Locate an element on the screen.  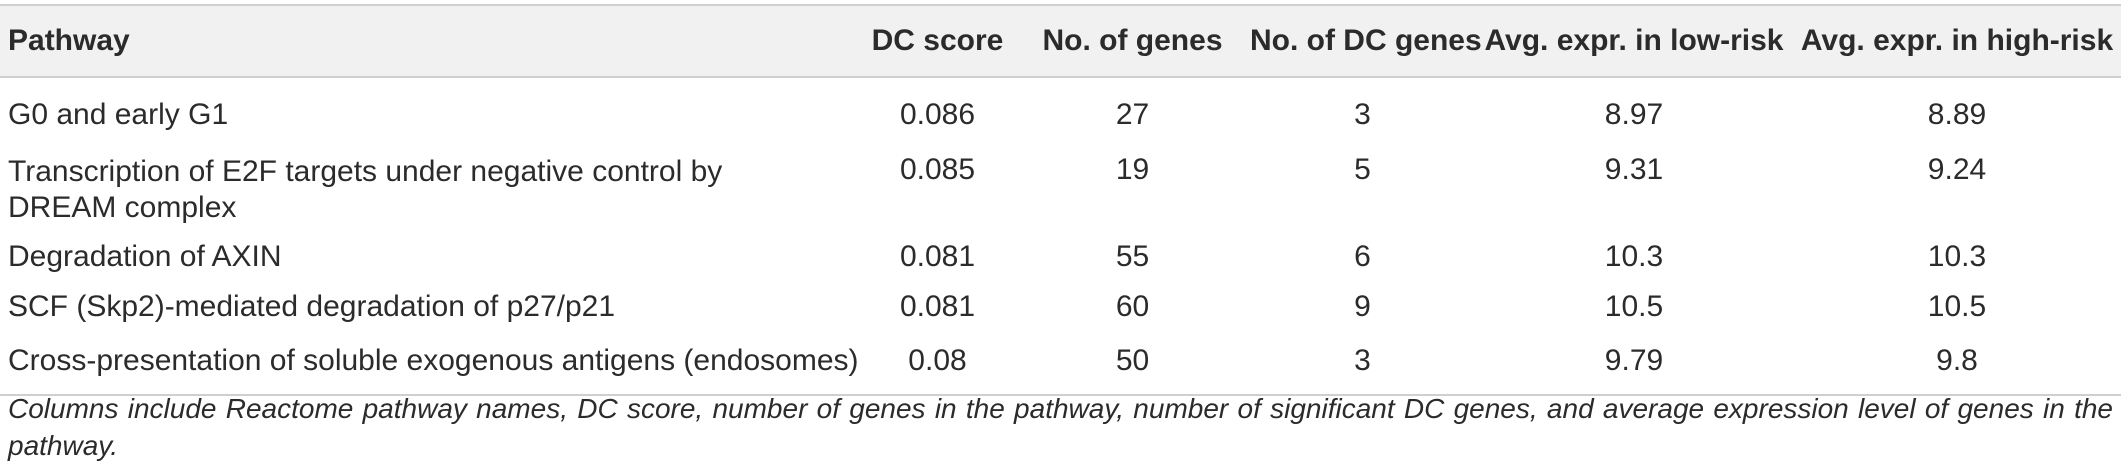
cell-dc-score: 0.08 is located at coordinates (937, 364).